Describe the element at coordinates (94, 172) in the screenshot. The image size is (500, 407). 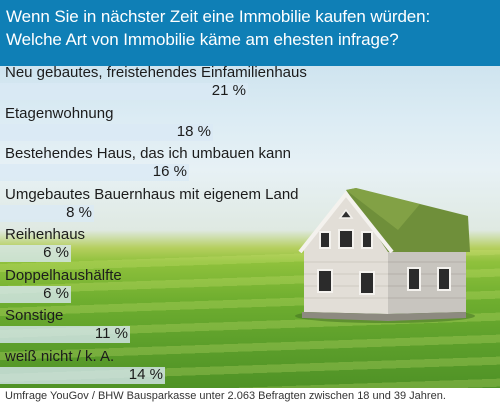
I see `bar-bestehendes-haus-das-ich-umbauen-kann` at that location.